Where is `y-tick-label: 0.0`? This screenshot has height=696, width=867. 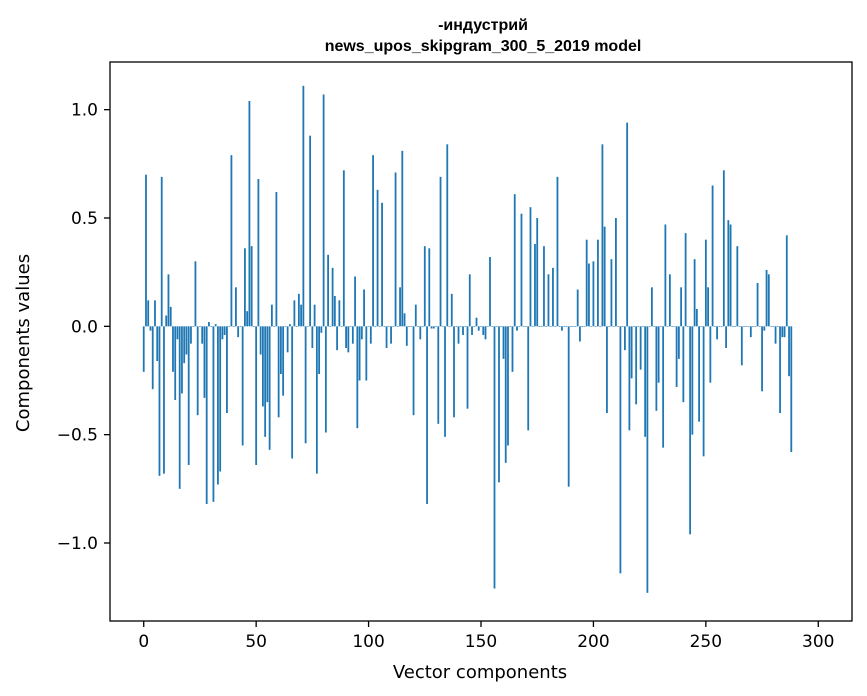 y-tick-label: 0.0 is located at coordinates (84, 327).